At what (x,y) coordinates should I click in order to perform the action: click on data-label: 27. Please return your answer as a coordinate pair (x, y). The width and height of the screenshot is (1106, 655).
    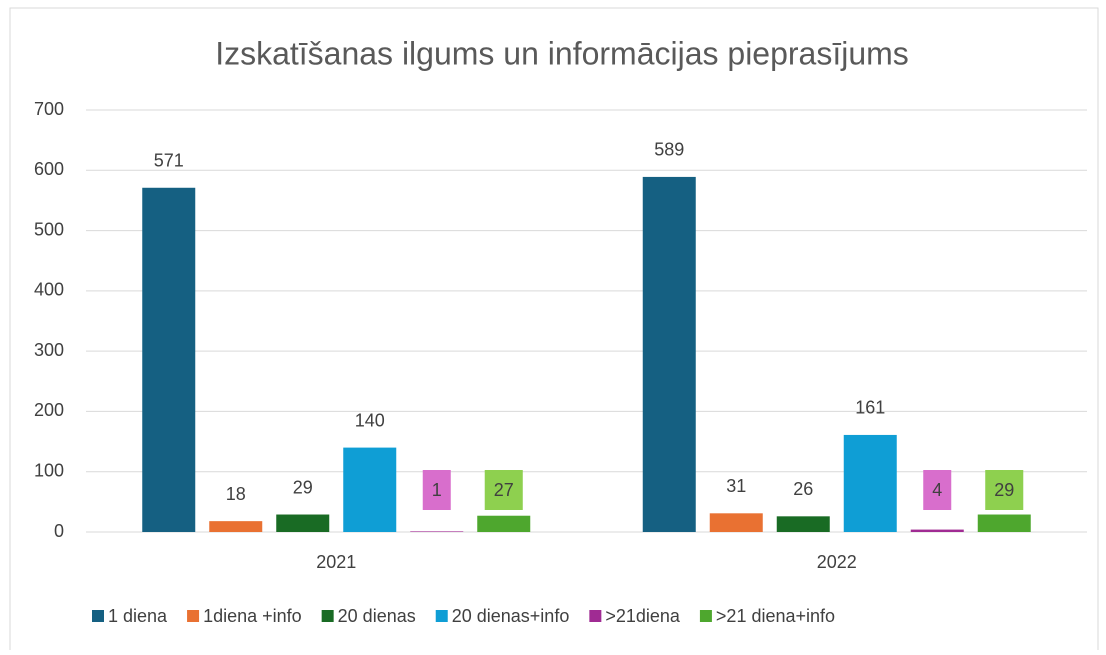
    Looking at the image, I should click on (504, 490).